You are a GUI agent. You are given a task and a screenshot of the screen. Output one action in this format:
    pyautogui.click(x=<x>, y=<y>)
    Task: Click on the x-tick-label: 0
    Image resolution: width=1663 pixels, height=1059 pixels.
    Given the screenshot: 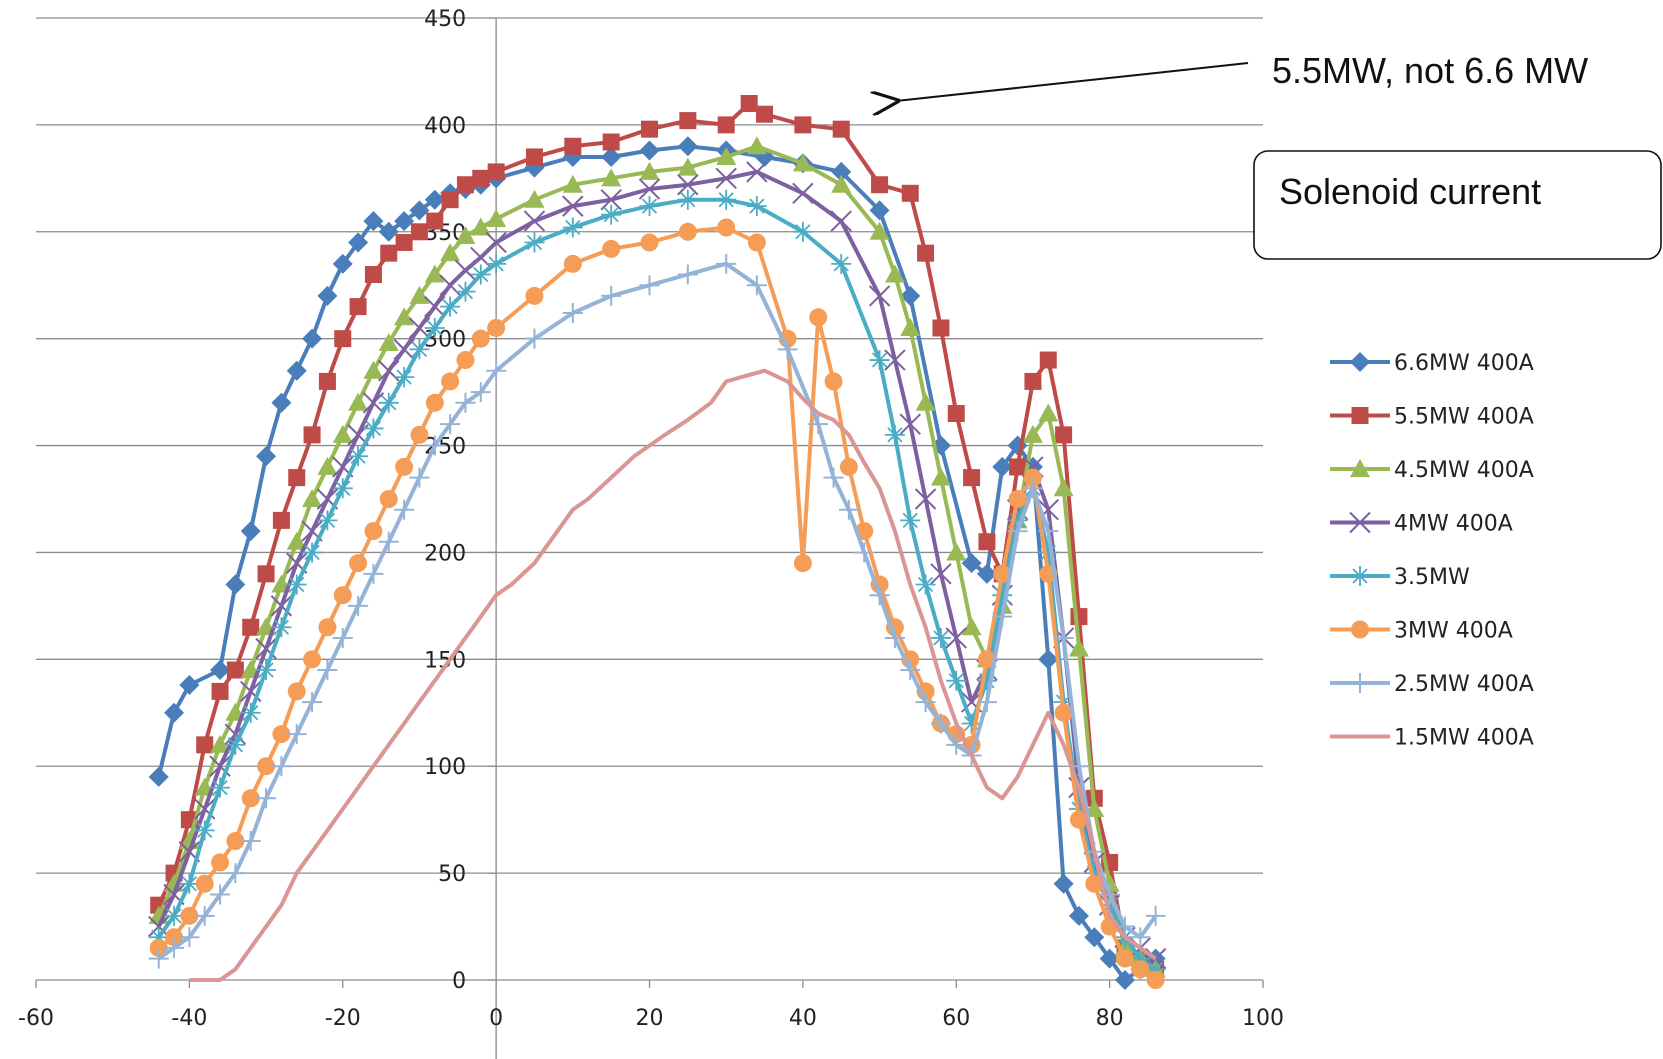 What is the action you would take?
    pyautogui.click(x=496, y=1018)
    